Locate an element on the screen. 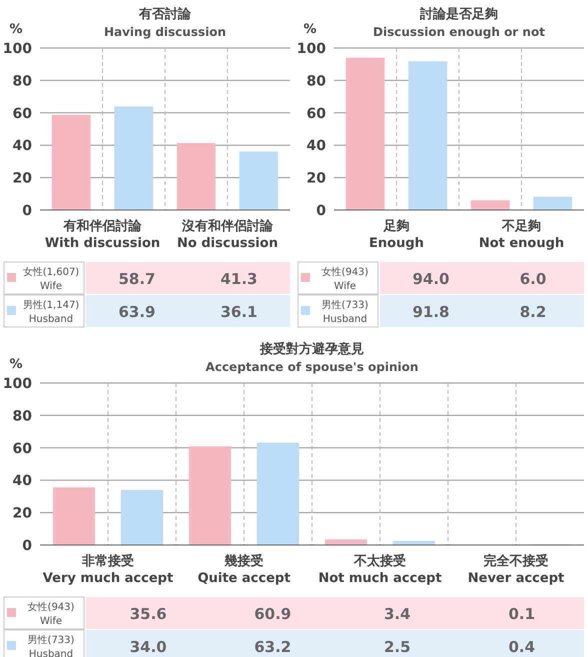 This screenshot has height=657, width=588. data-label: 6.0 is located at coordinates (533, 279).